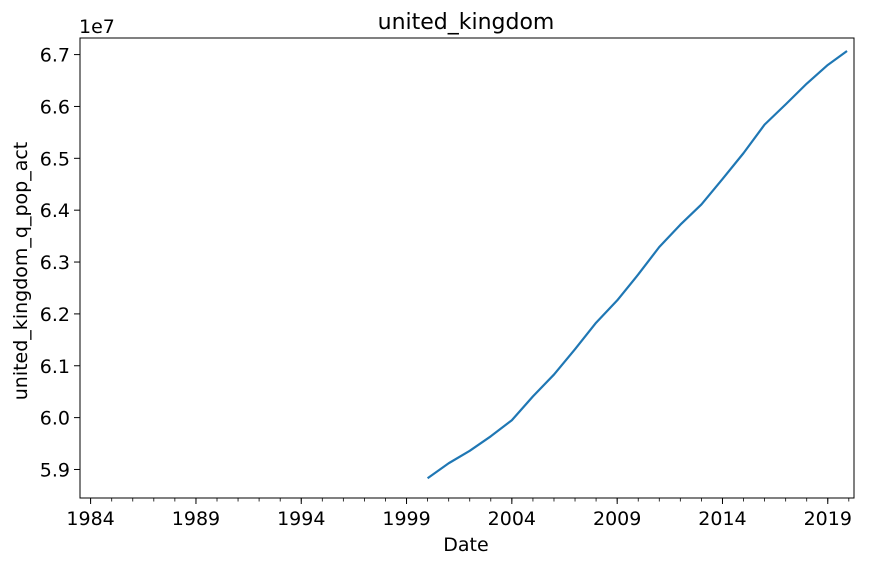  Describe the element at coordinates (55, 419) in the screenshot. I see `y-tick-label: 6.0` at that location.